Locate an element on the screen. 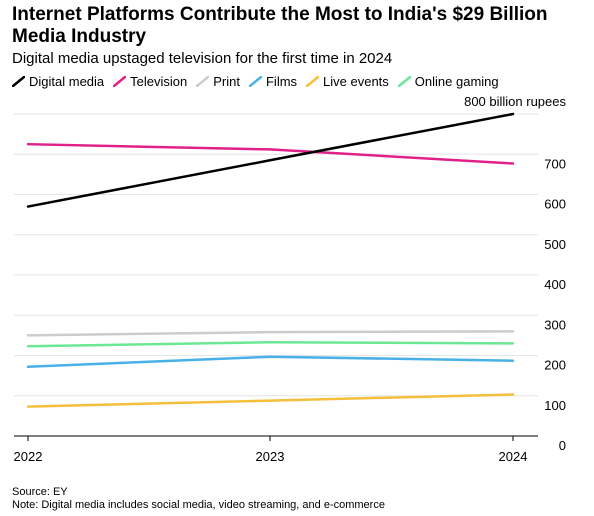 The width and height of the screenshot is (594, 516). legend-item: Online gaming is located at coordinates (448, 81).